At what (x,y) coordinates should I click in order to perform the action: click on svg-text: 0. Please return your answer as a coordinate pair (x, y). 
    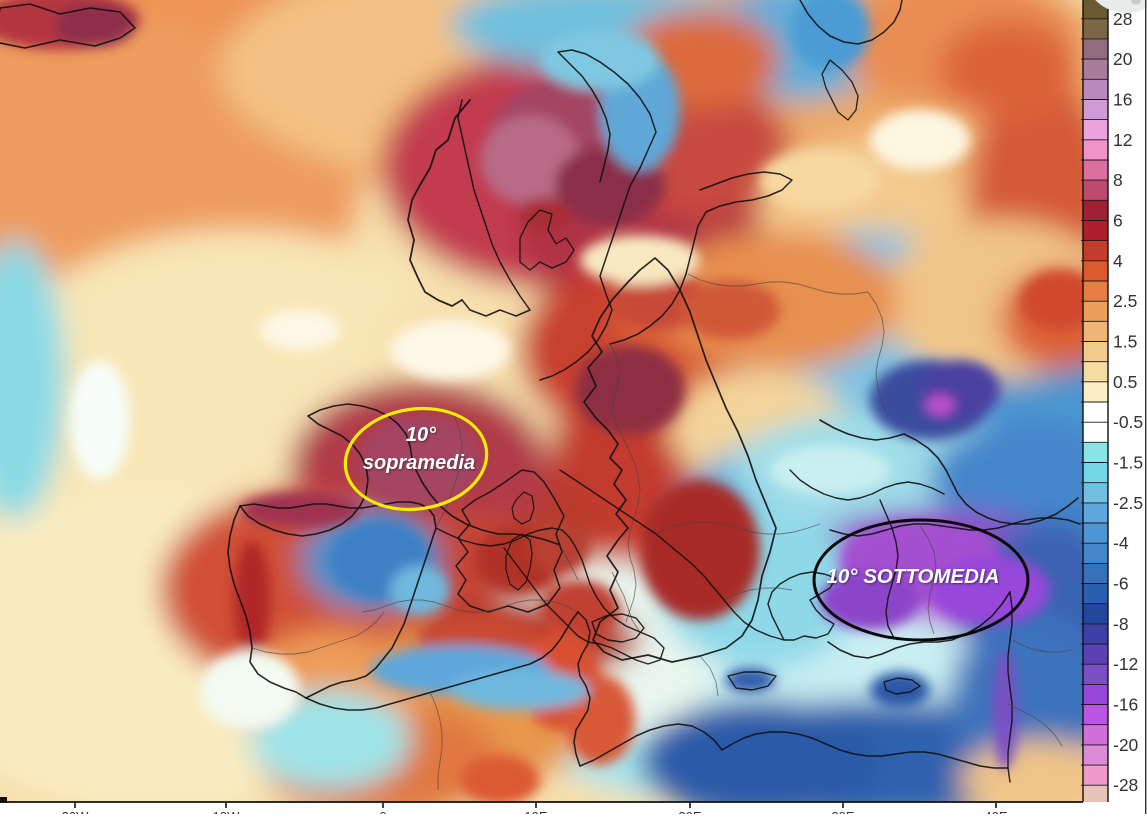
    Looking at the image, I should click on (382, 811).